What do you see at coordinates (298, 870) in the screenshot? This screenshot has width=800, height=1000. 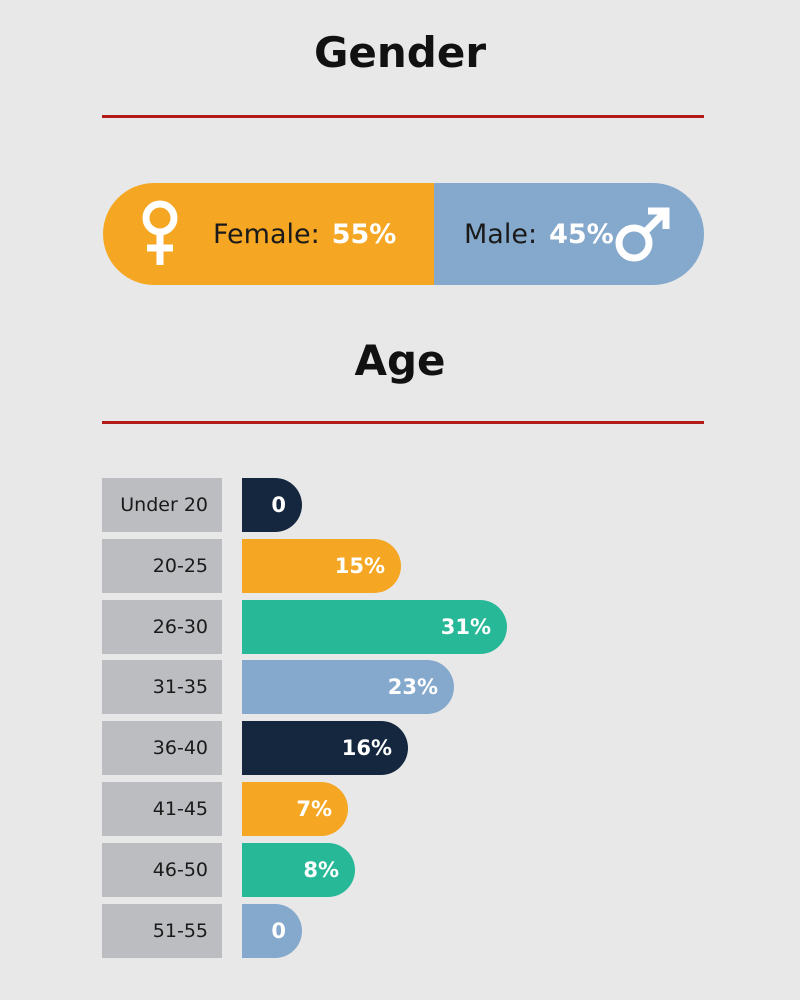 I see `age-bar: 8%` at bounding box center [298, 870].